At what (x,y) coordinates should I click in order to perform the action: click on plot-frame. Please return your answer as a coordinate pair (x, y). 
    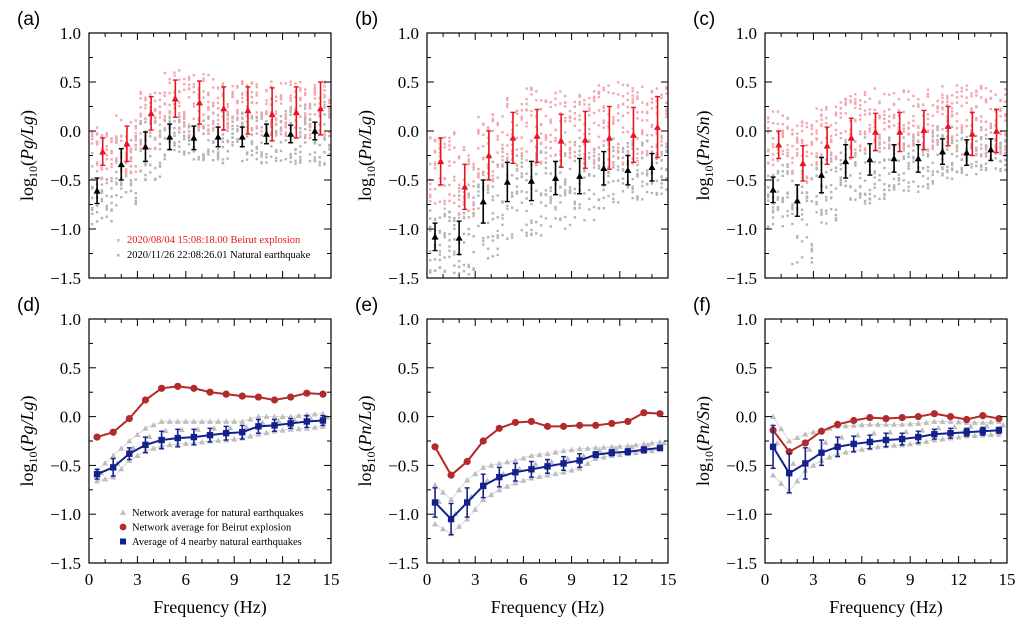
    Looking at the image, I should click on (547, 441).